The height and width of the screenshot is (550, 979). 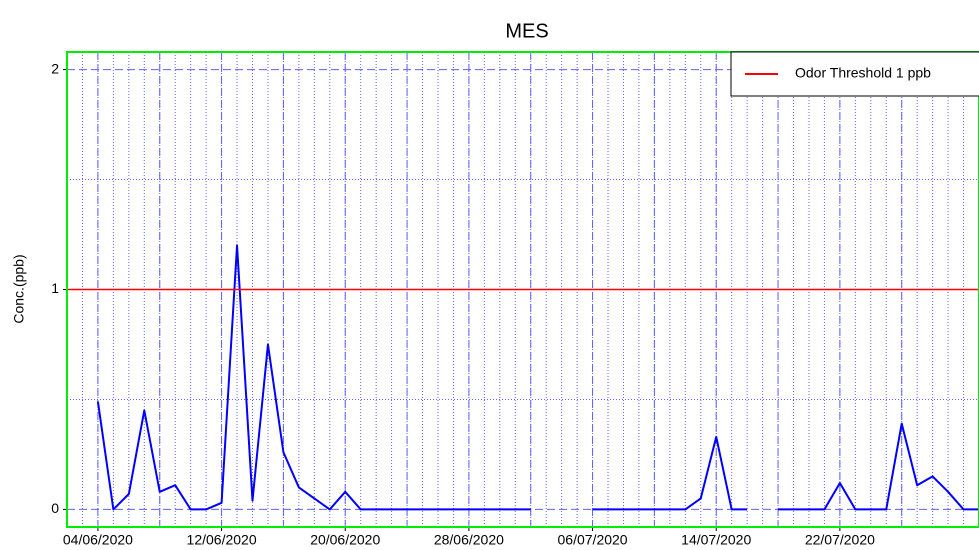 What do you see at coordinates (593, 540) in the screenshot?
I see `x-tick-label: 06/07/2020` at bounding box center [593, 540].